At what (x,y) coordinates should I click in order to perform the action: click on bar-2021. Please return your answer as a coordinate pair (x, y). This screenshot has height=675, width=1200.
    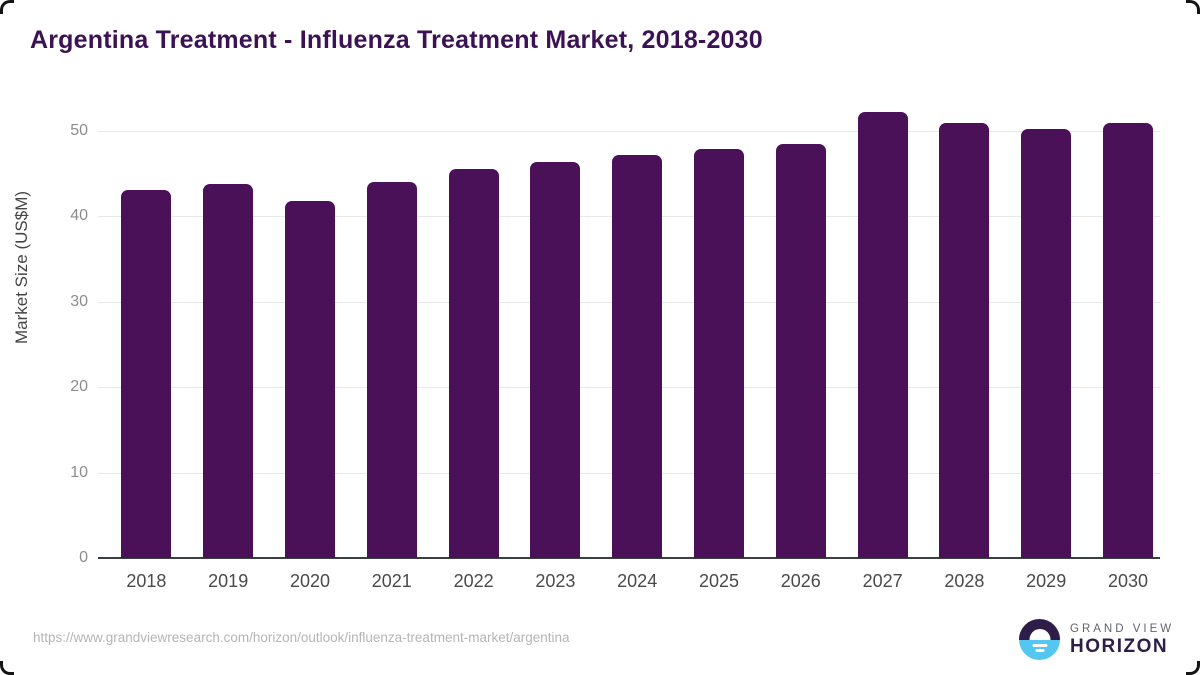
    Looking at the image, I should click on (391, 369).